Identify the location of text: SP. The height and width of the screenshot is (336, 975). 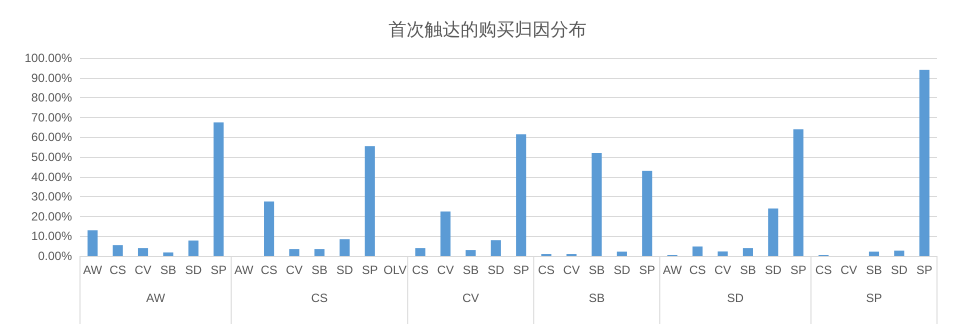
(874, 298).